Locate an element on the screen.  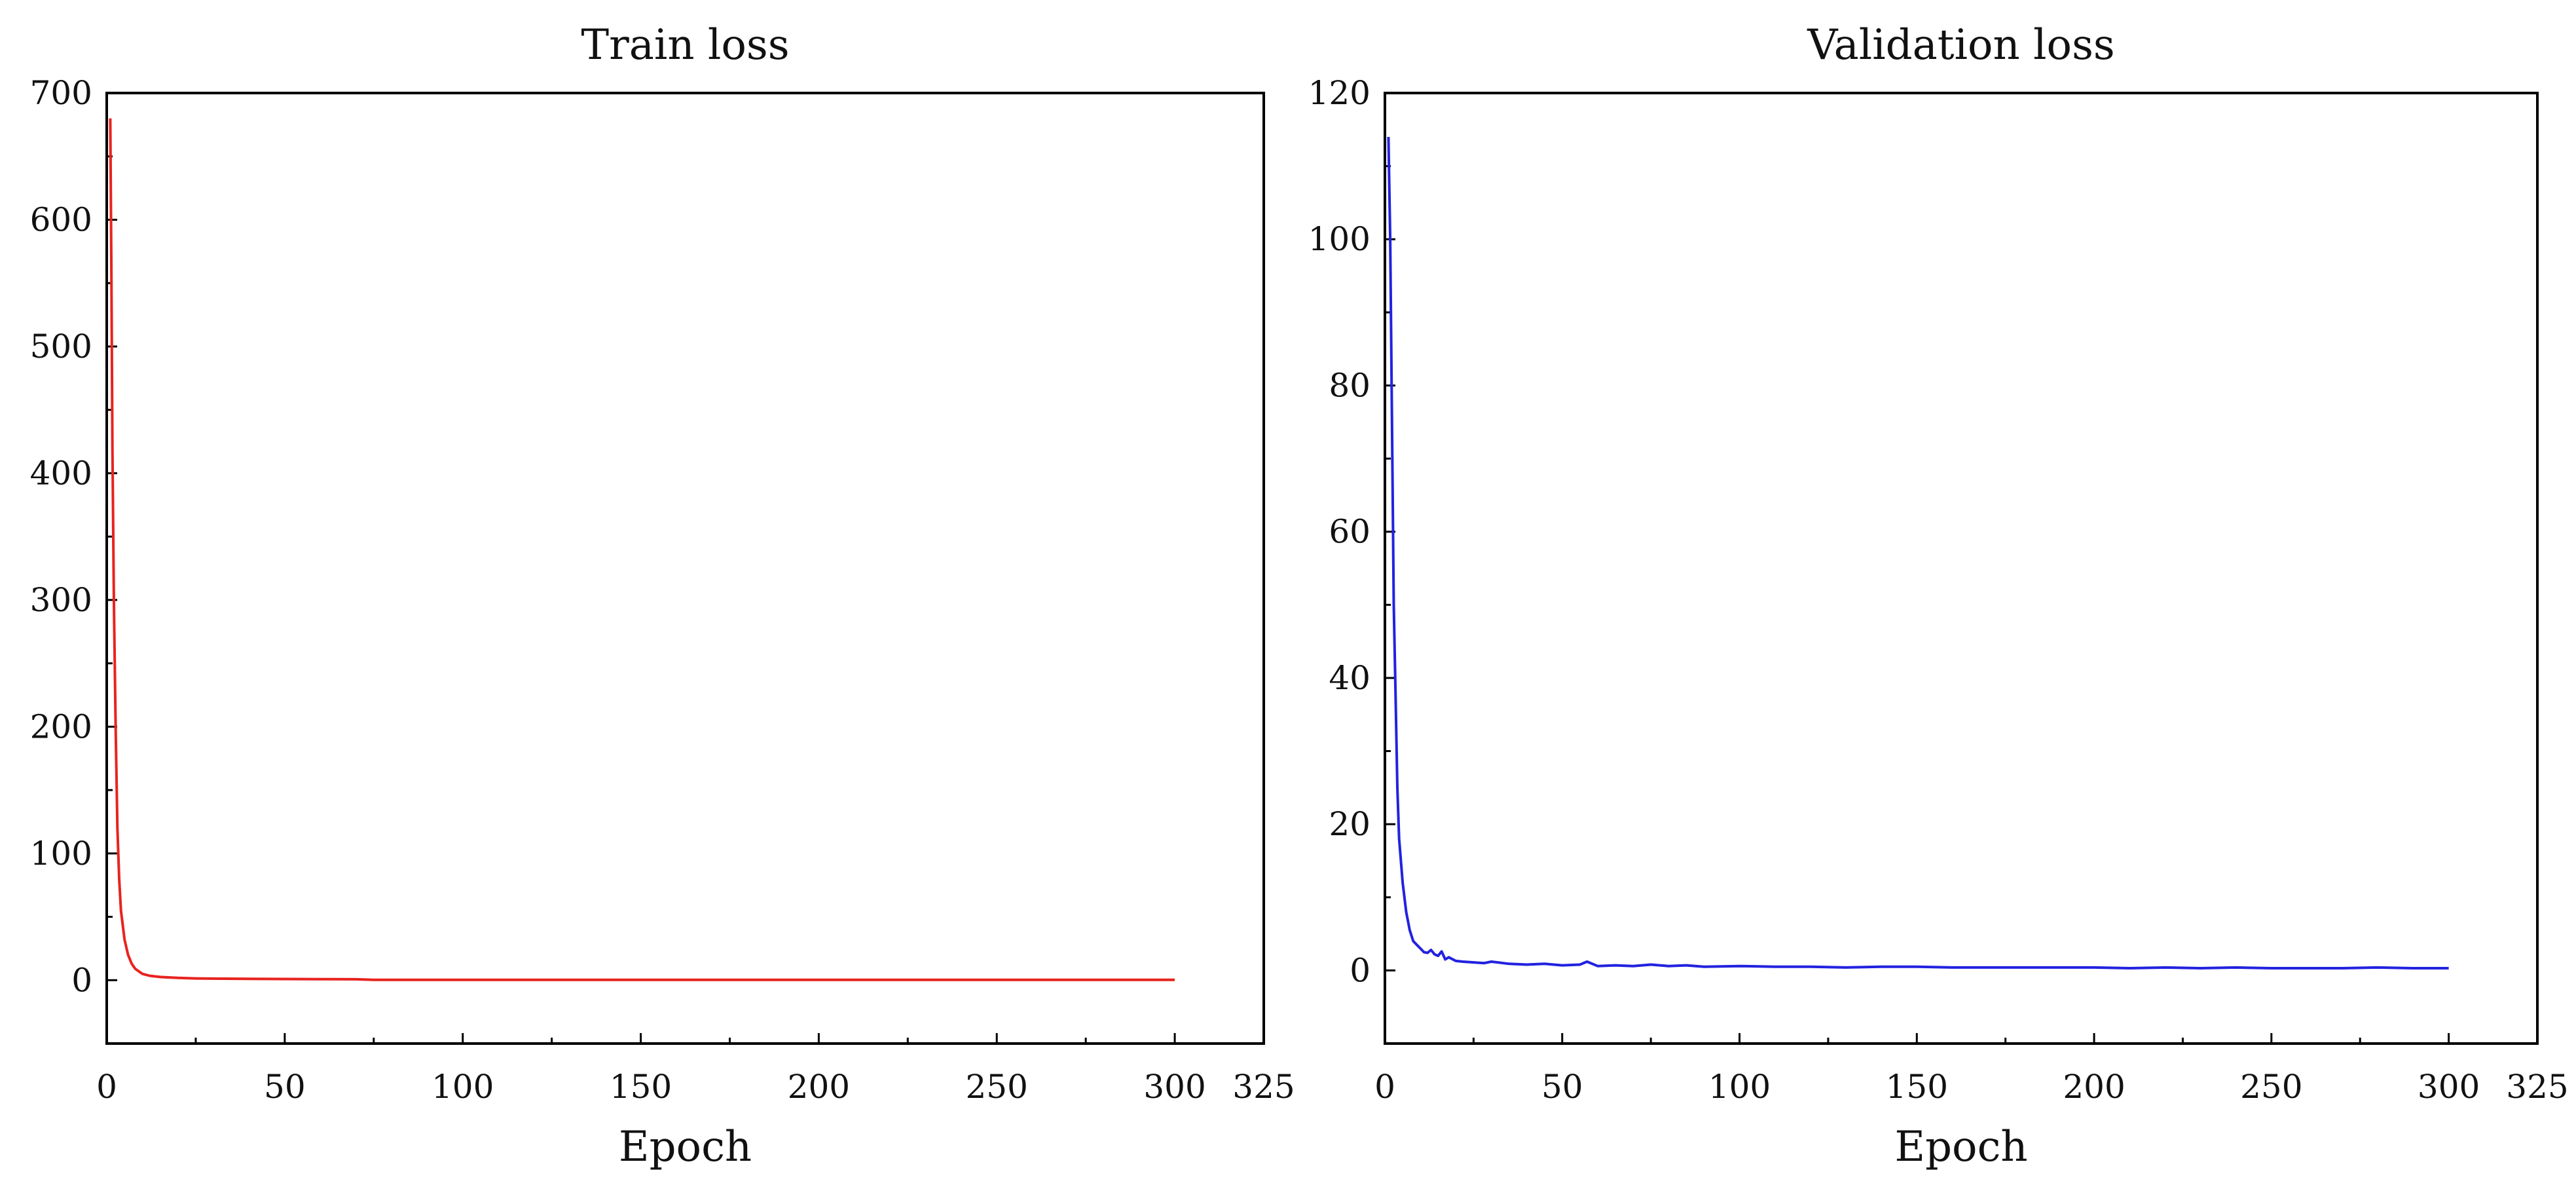
validation-chart-title: Validation loss is located at coordinates (1961, 45).